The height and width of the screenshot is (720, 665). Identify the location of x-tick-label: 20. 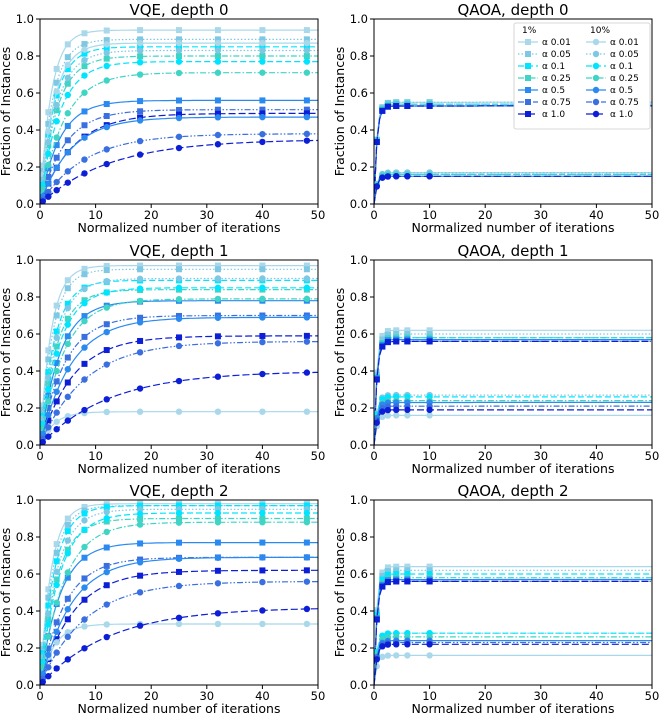
(151, 456).